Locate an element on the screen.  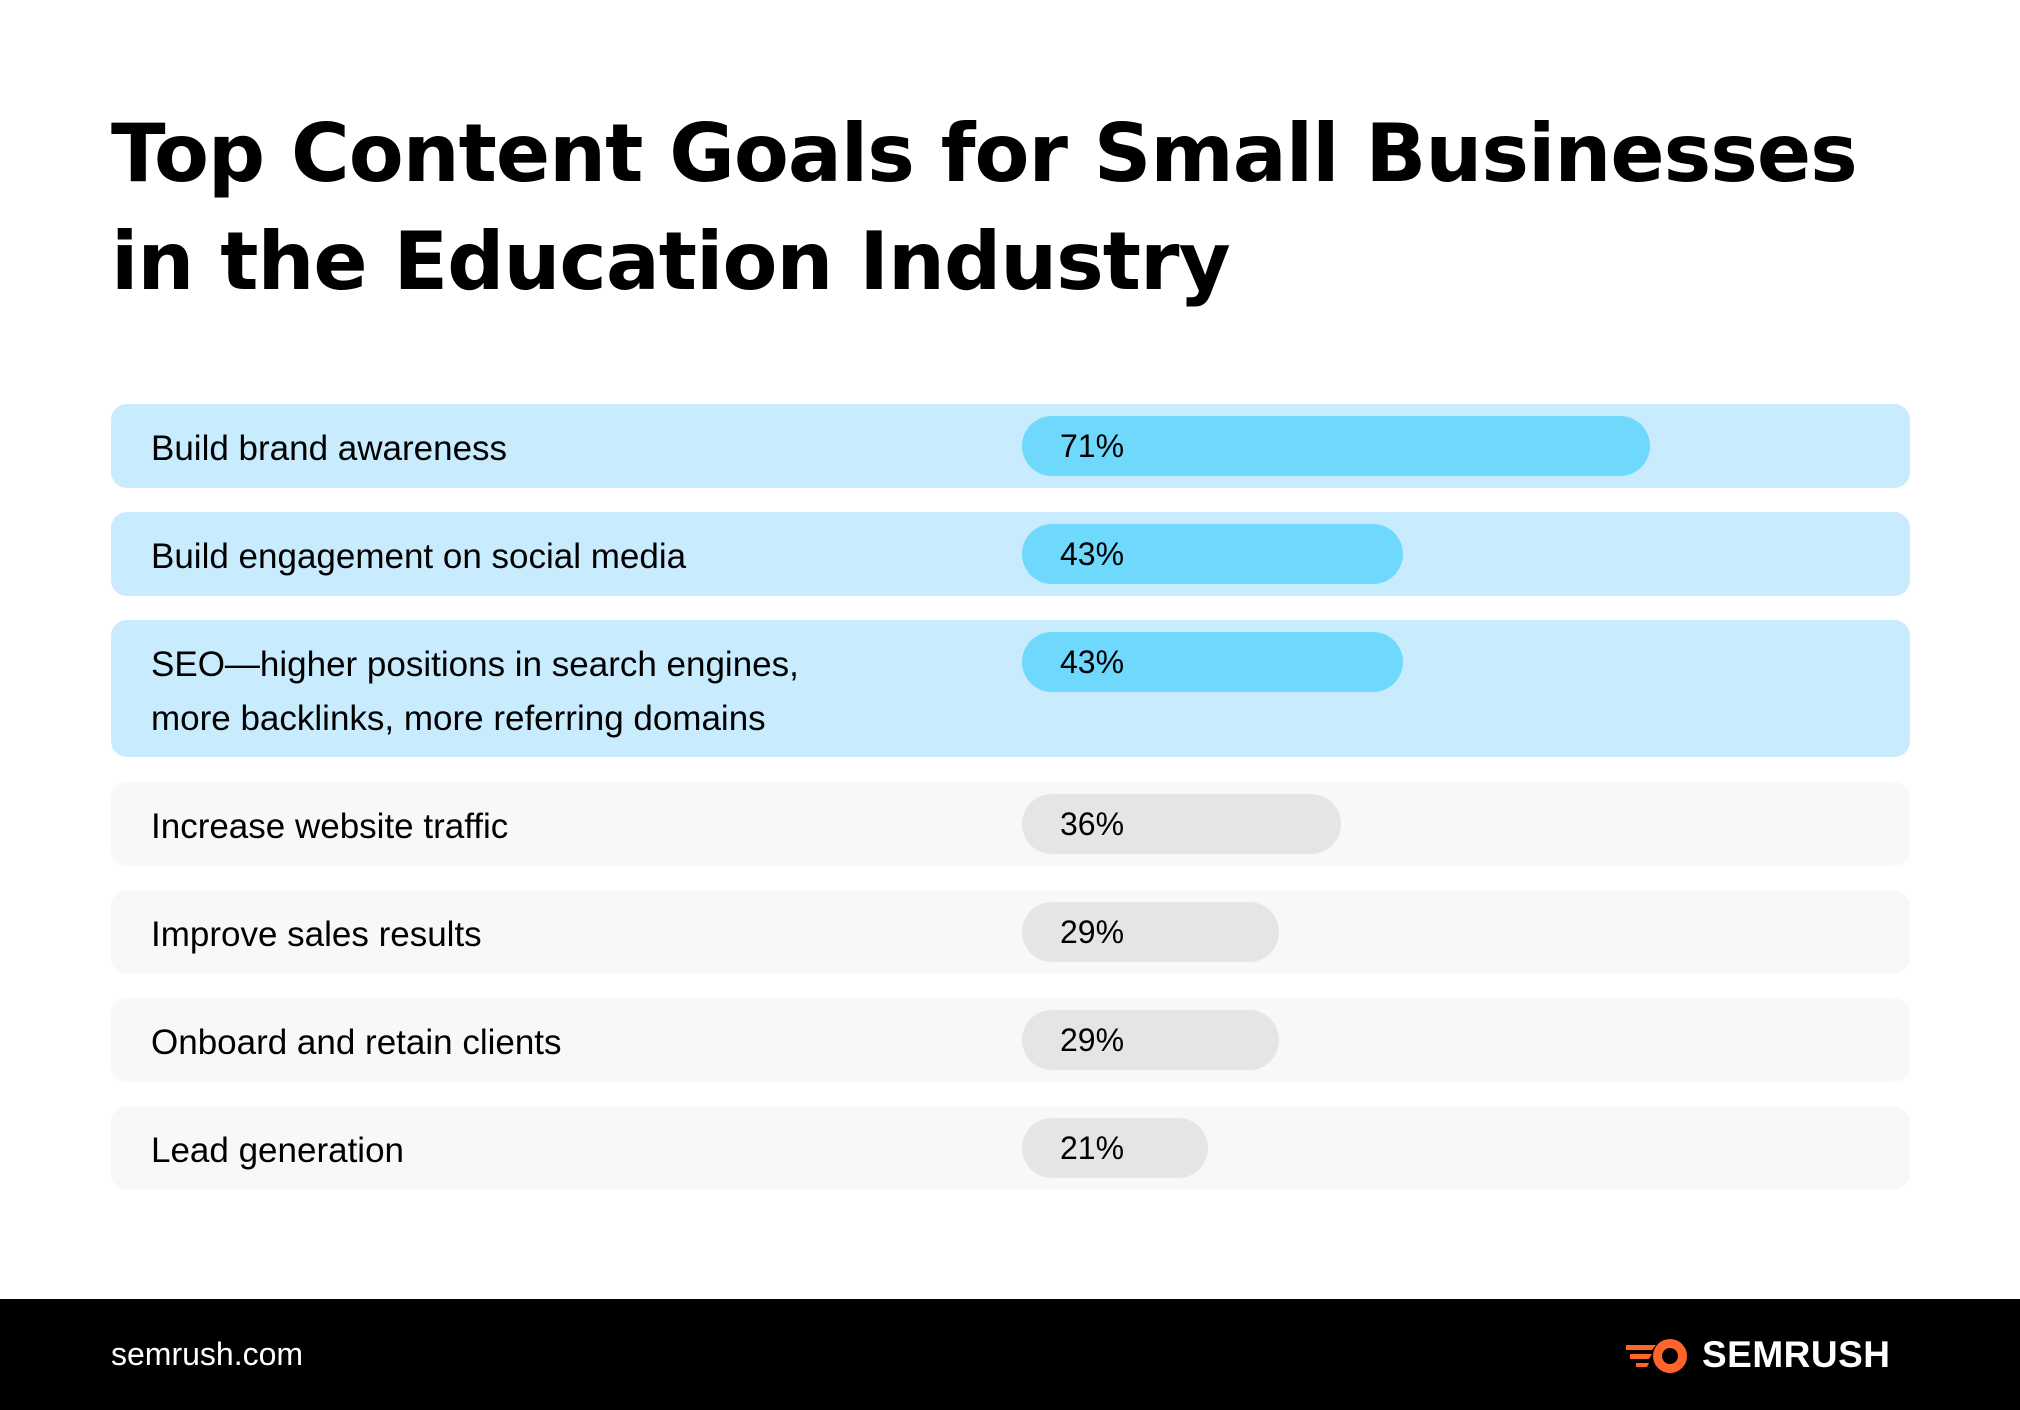
category-label-line: more backlinks, more referring domains is located at coordinates (458, 718).